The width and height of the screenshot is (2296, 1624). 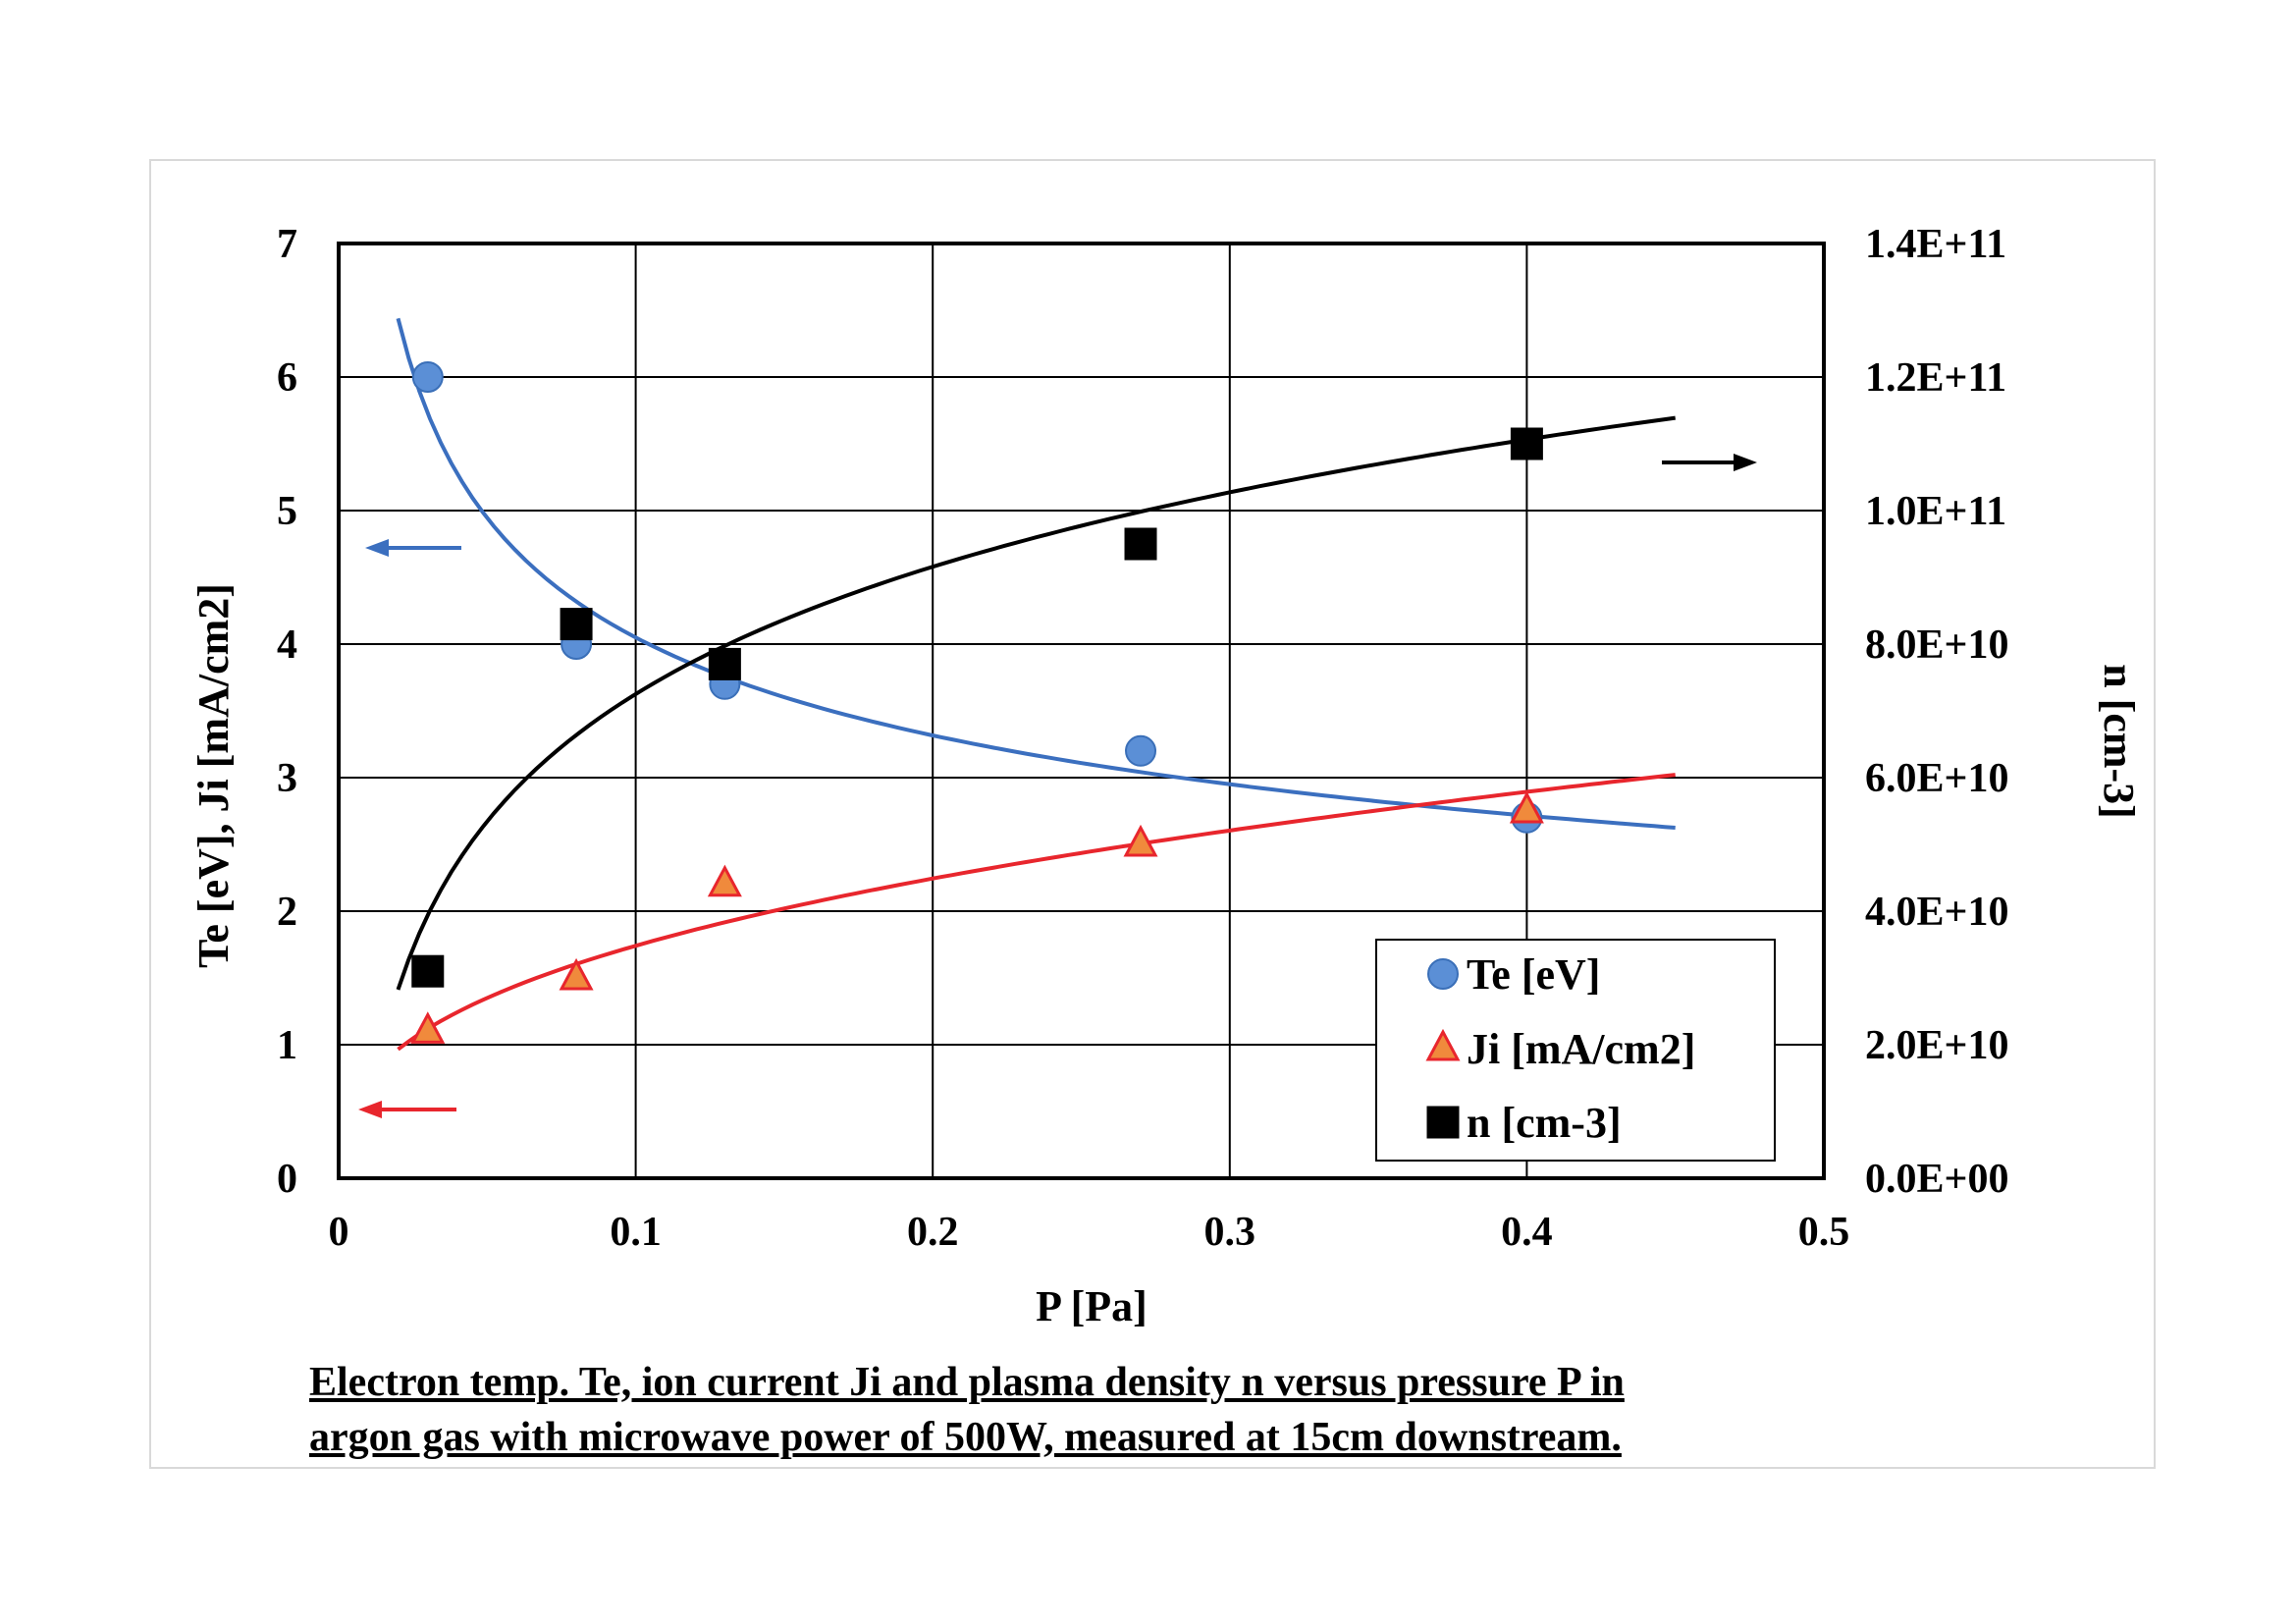 I want to click on legend: Te [eV] Ji [mA/cm2] n [cm-3], so click(x=1576, y=1050).